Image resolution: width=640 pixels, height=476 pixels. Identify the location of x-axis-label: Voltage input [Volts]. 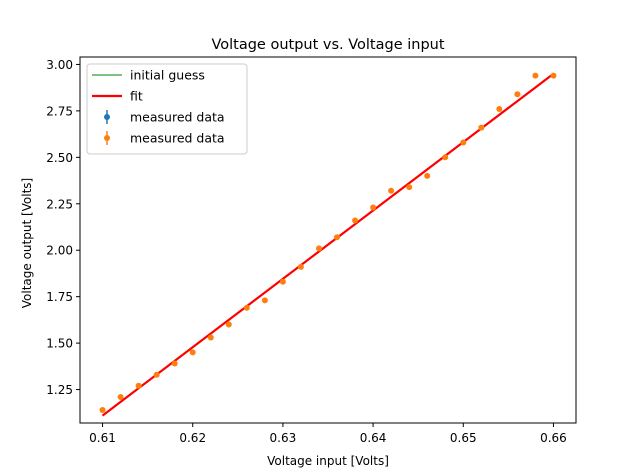
(328, 461).